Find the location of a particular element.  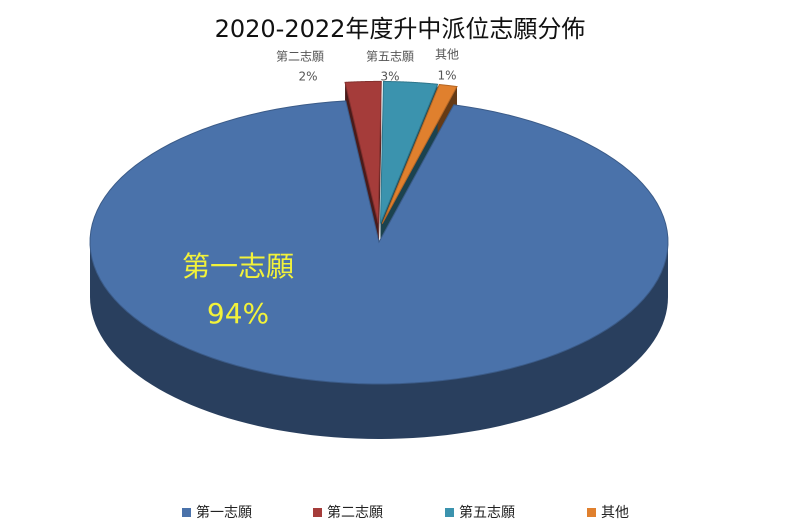

chart-title: 2020-2022年度升中派位志願分佈 is located at coordinates (400, 29).